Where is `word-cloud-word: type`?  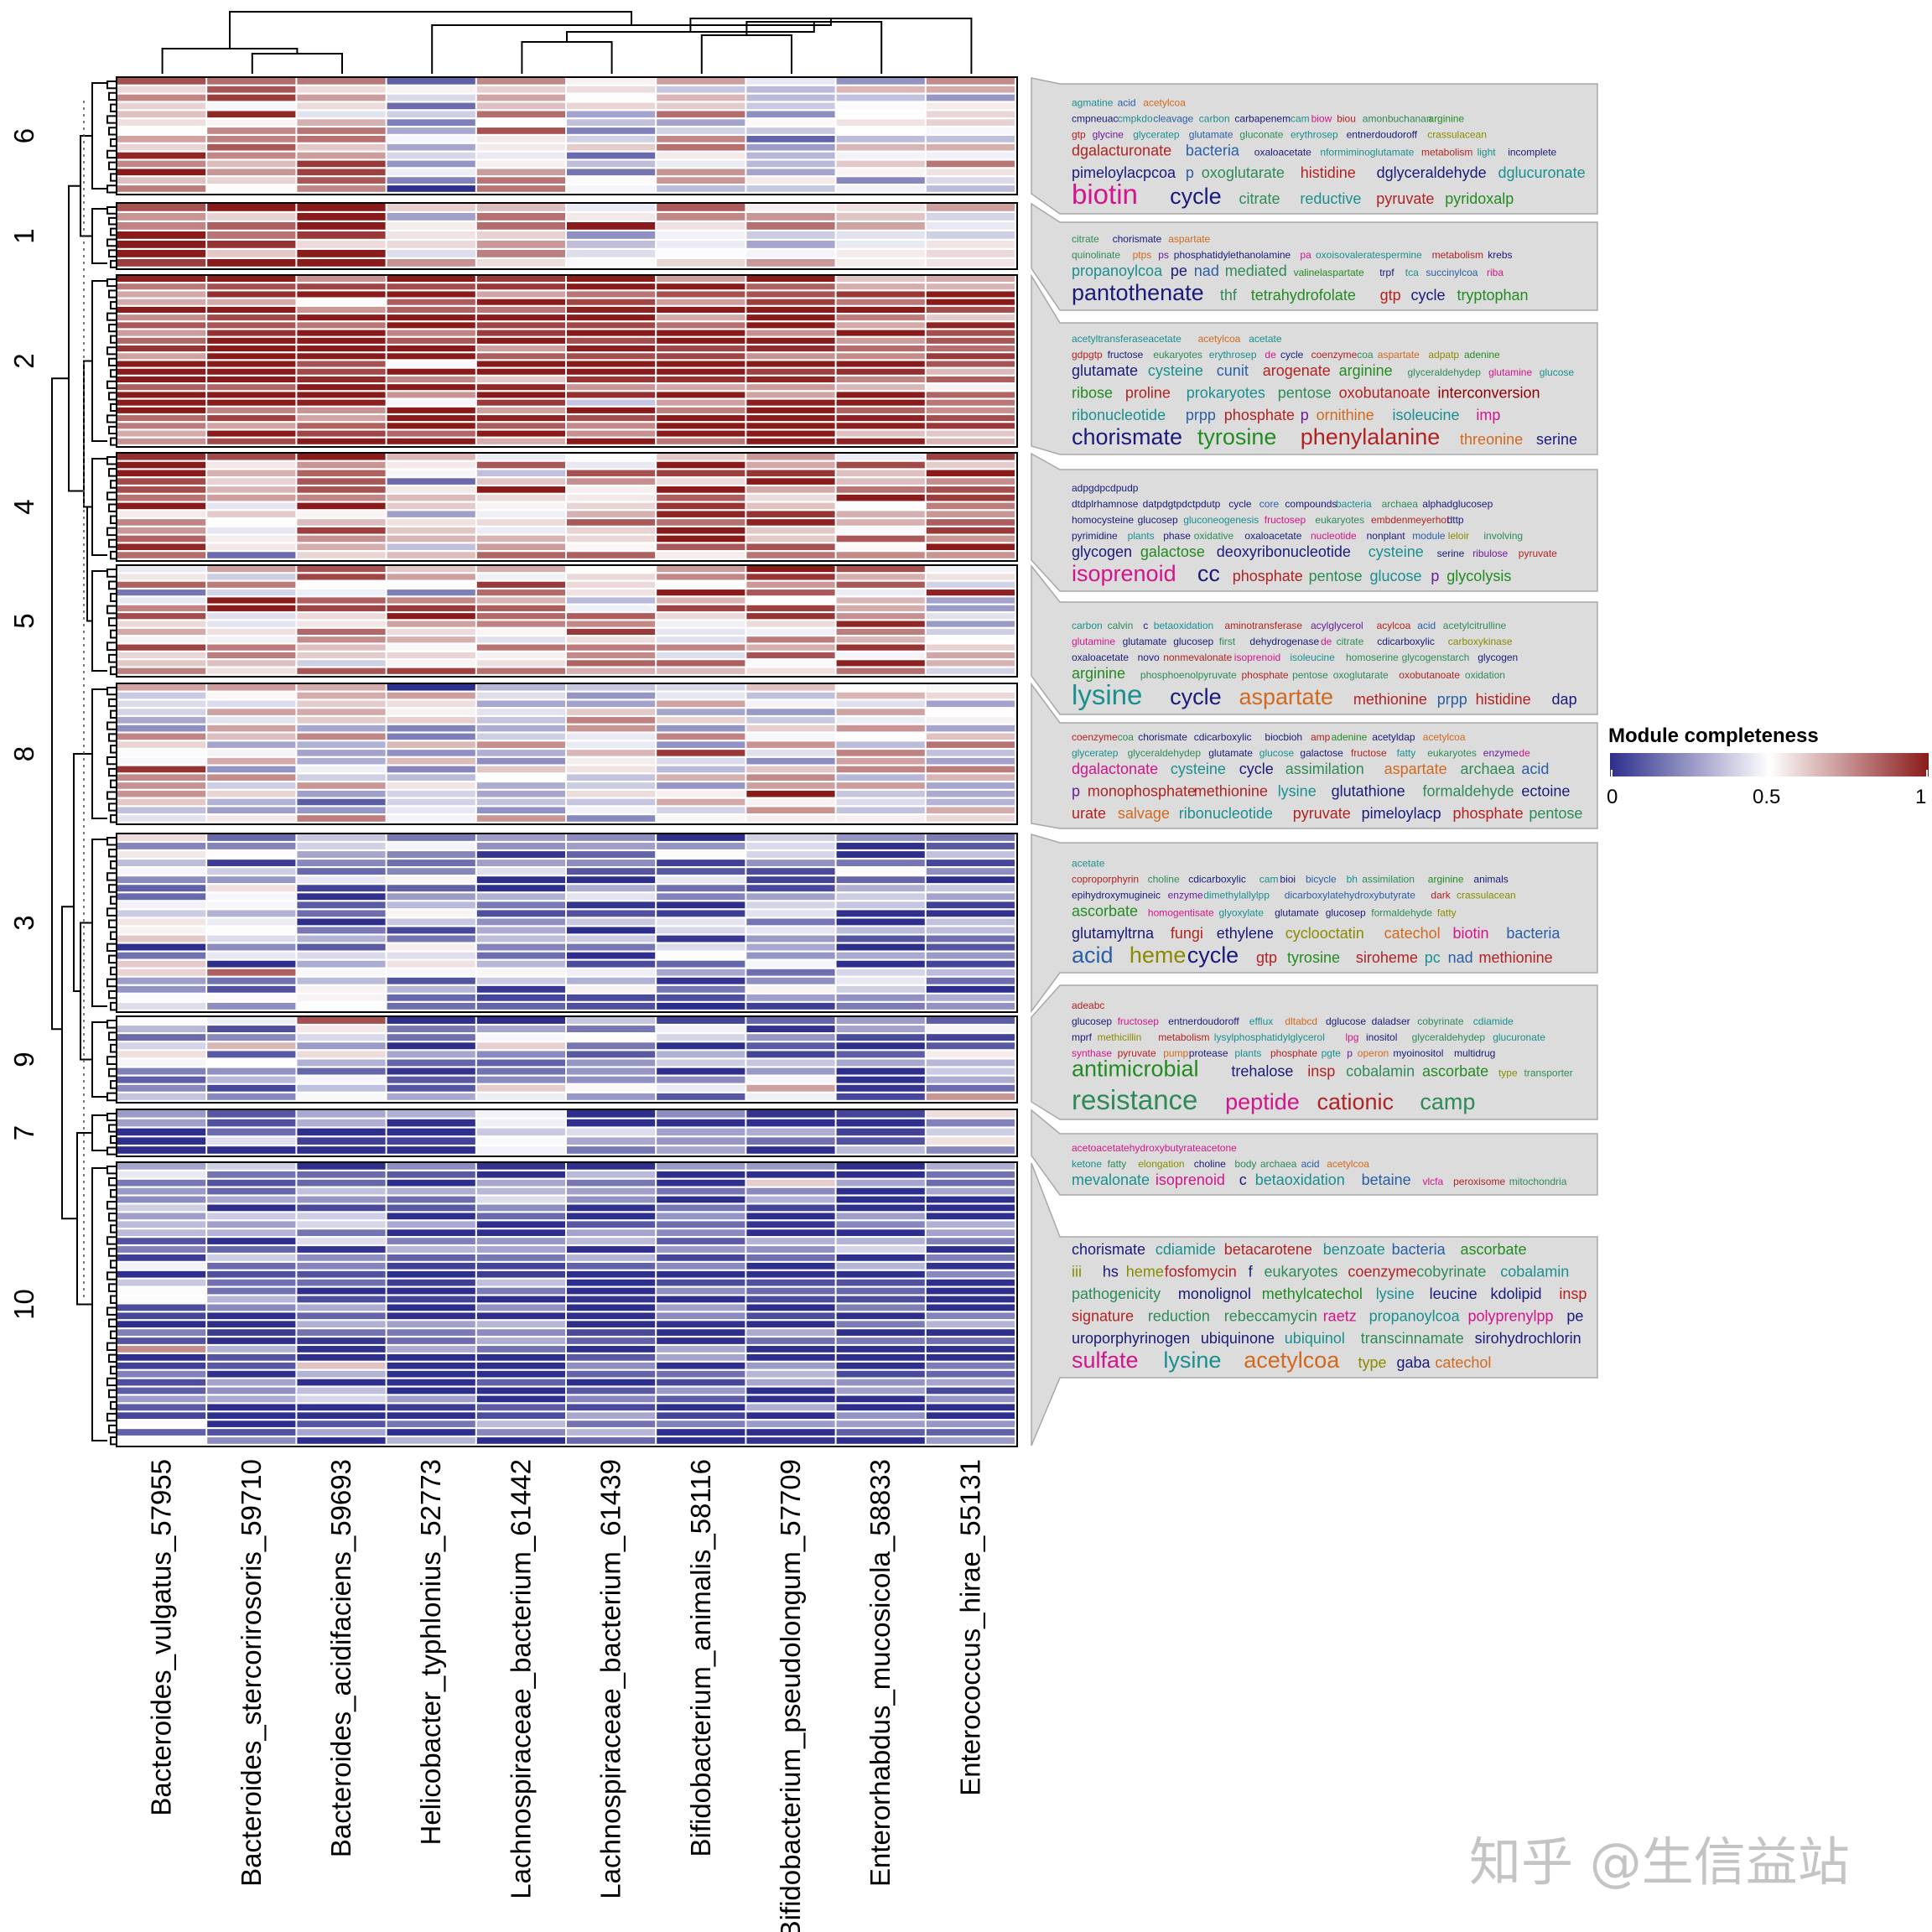 word-cloud-word: type is located at coordinates (1372, 1362).